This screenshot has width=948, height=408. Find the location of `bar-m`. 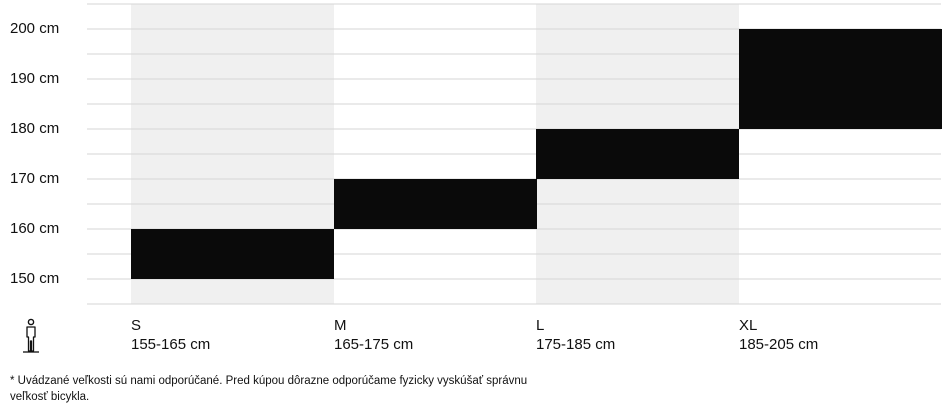

bar-m is located at coordinates (435, 204).